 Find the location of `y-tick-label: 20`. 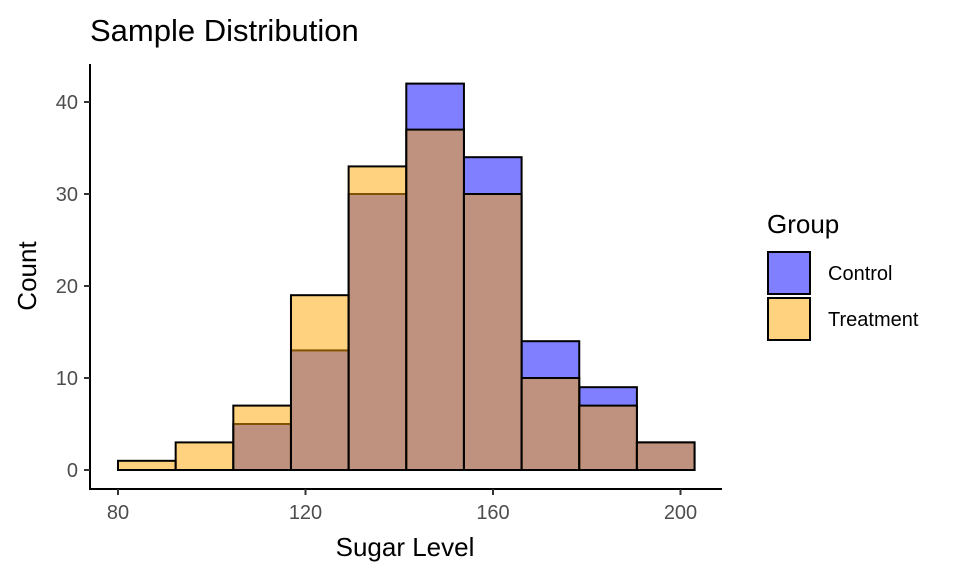

y-tick-label: 20 is located at coordinates (67, 287).